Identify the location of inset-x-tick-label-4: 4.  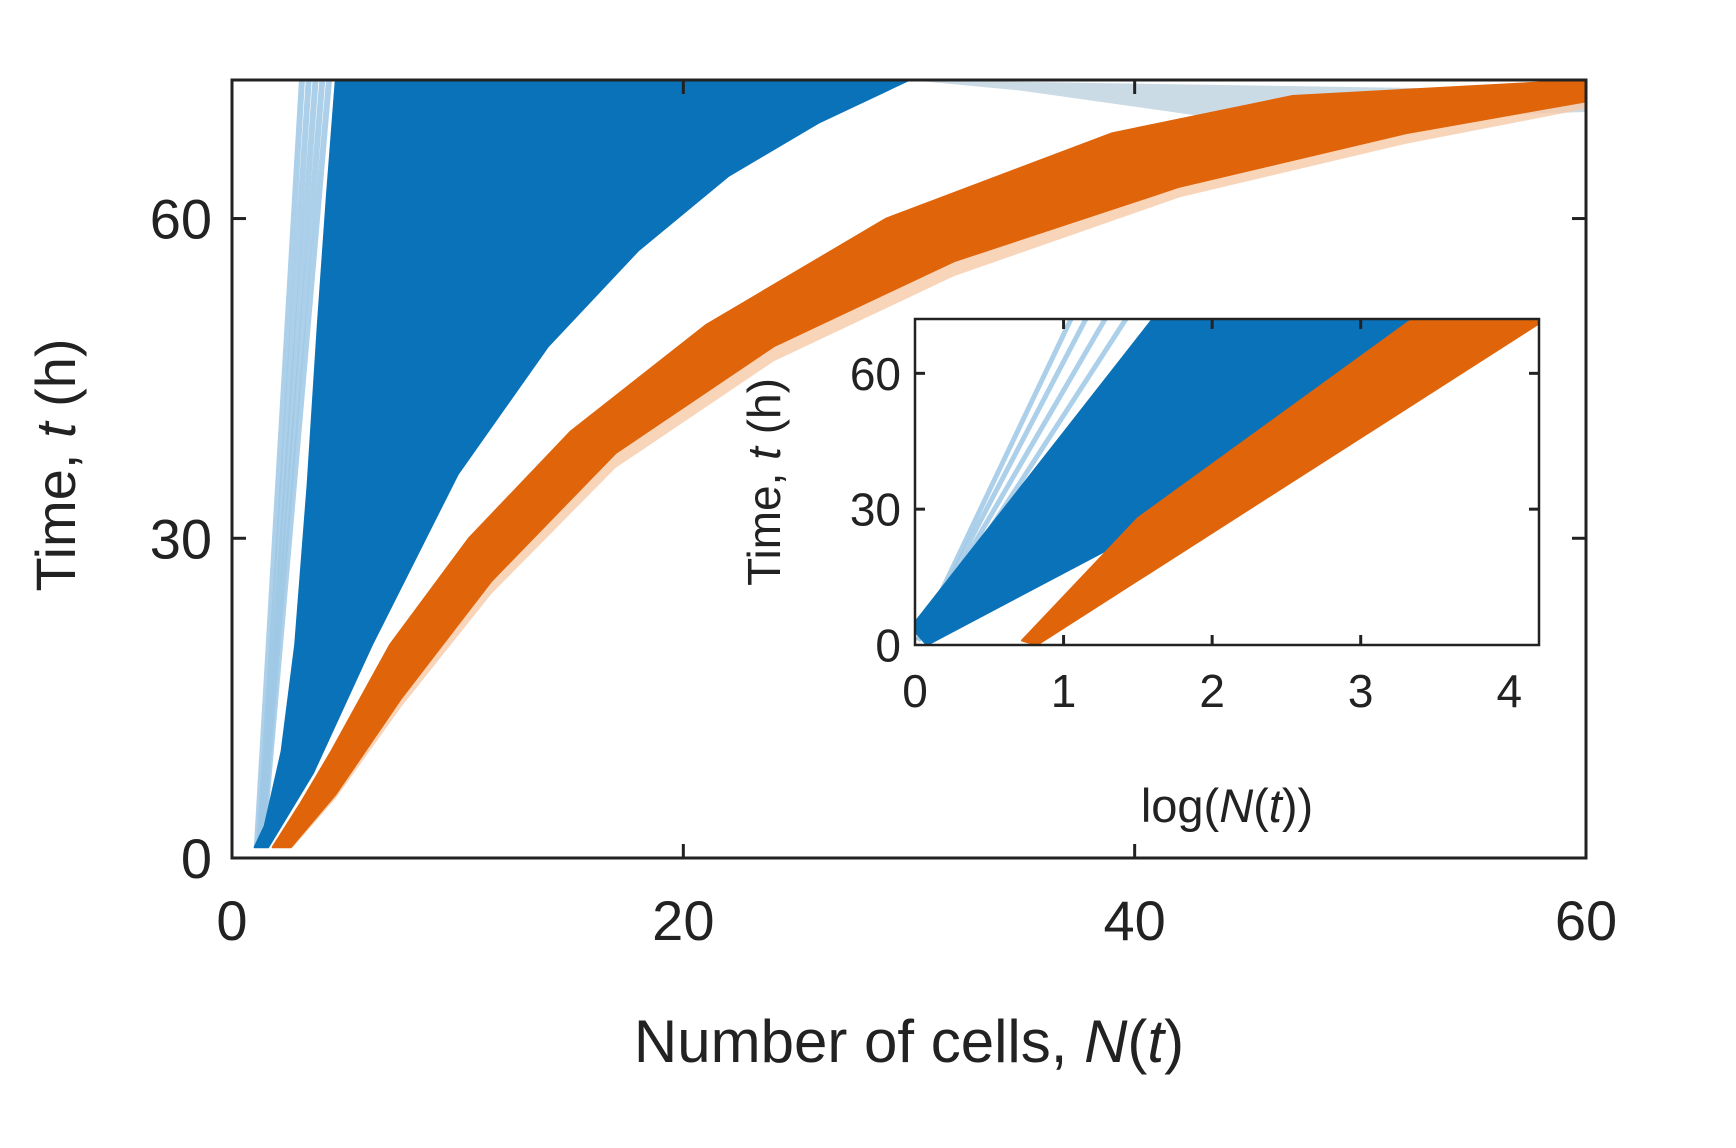
(1509, 691).